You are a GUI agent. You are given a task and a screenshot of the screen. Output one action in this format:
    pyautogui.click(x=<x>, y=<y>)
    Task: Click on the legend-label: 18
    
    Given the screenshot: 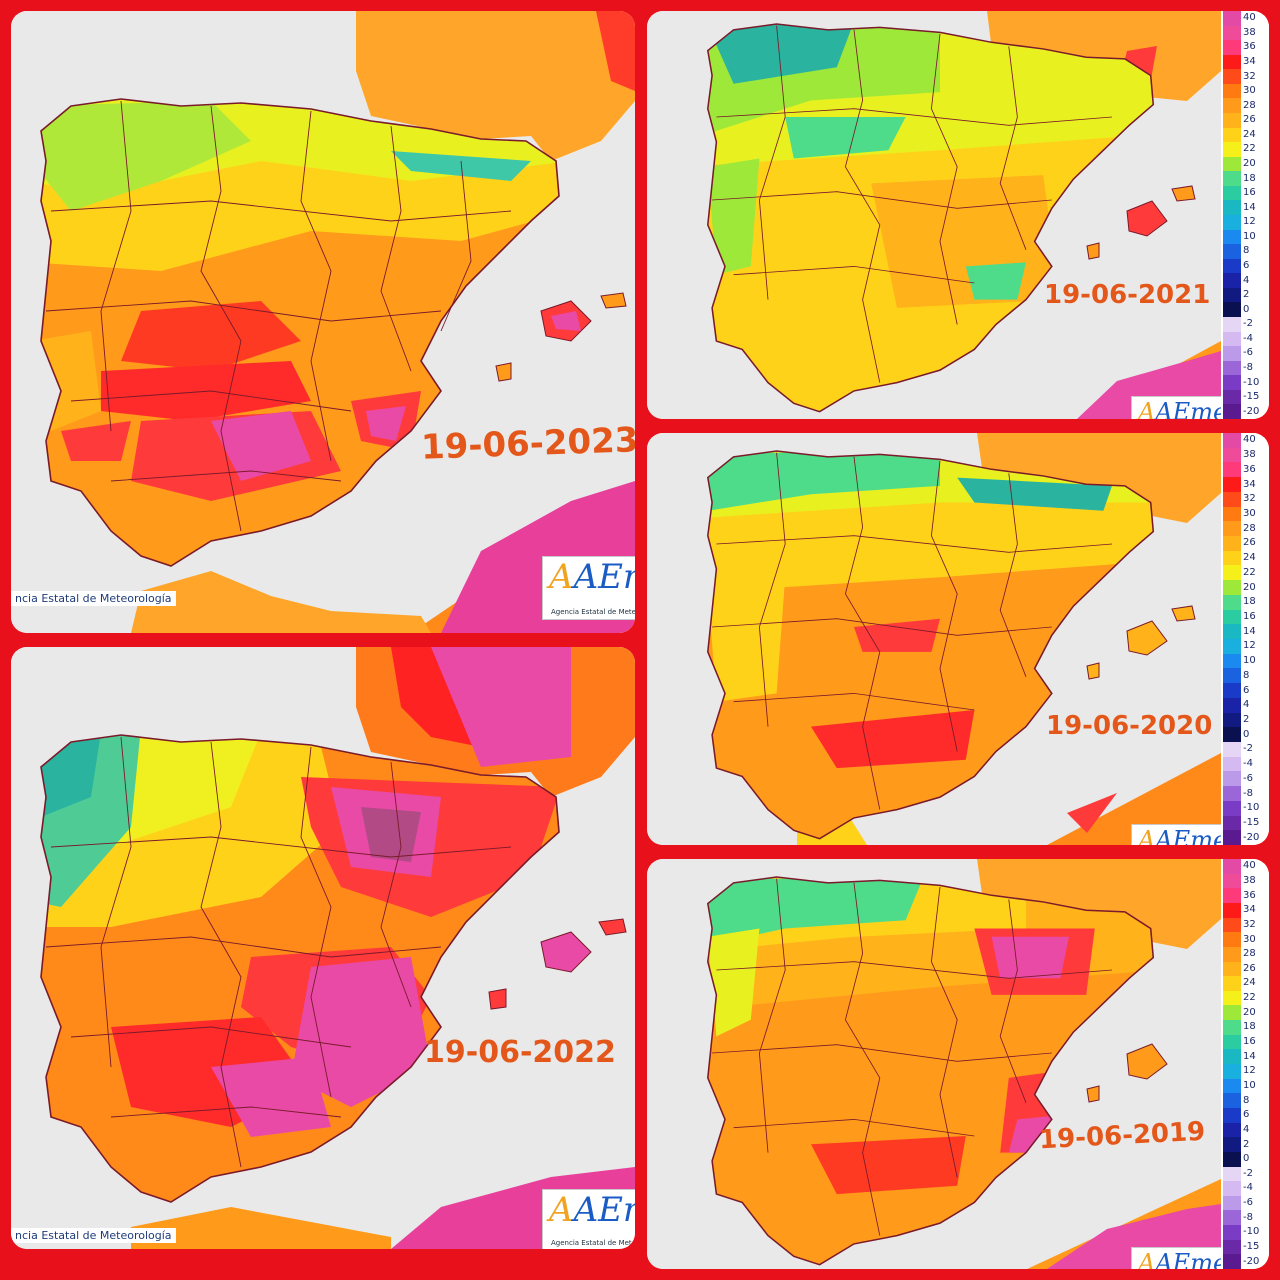 What is the action you would take?
    pyautogui.click(x=1249, y=178)
    